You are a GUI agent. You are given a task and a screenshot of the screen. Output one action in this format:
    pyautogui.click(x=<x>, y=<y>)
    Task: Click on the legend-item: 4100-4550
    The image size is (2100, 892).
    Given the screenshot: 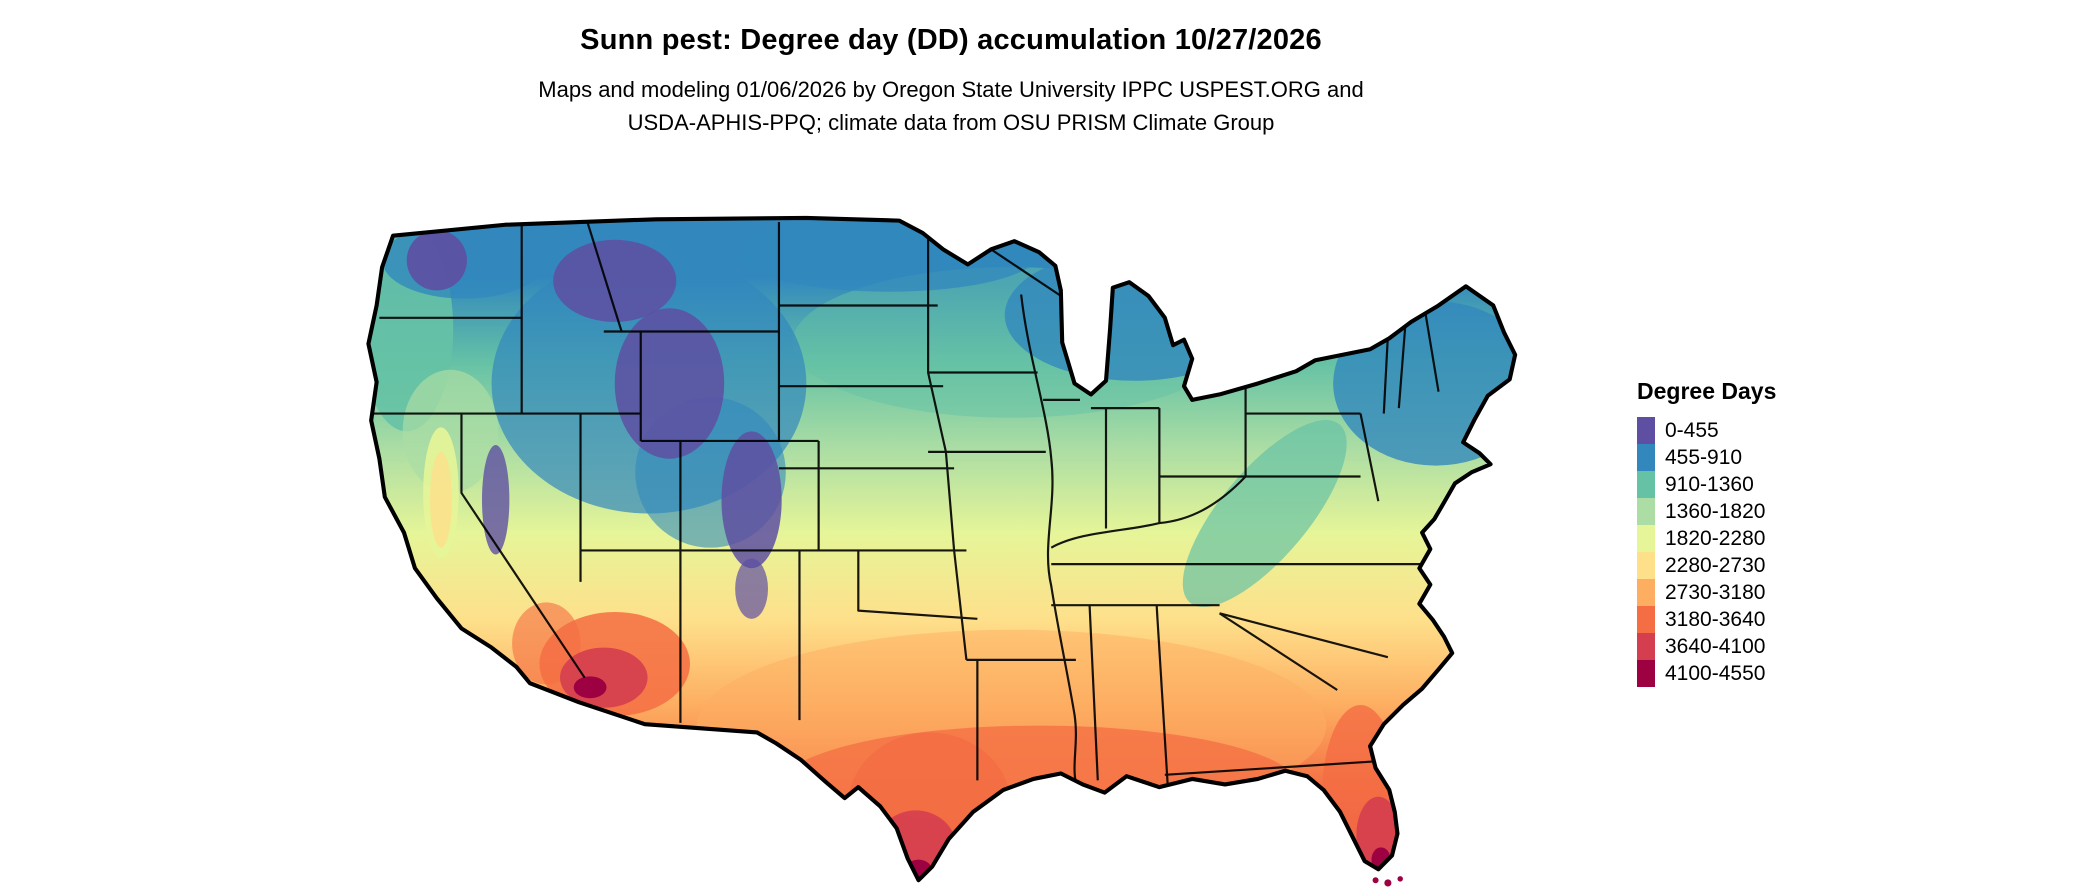 What is the action you would take?
    pyautogui.click(x=1706, y=673)
    